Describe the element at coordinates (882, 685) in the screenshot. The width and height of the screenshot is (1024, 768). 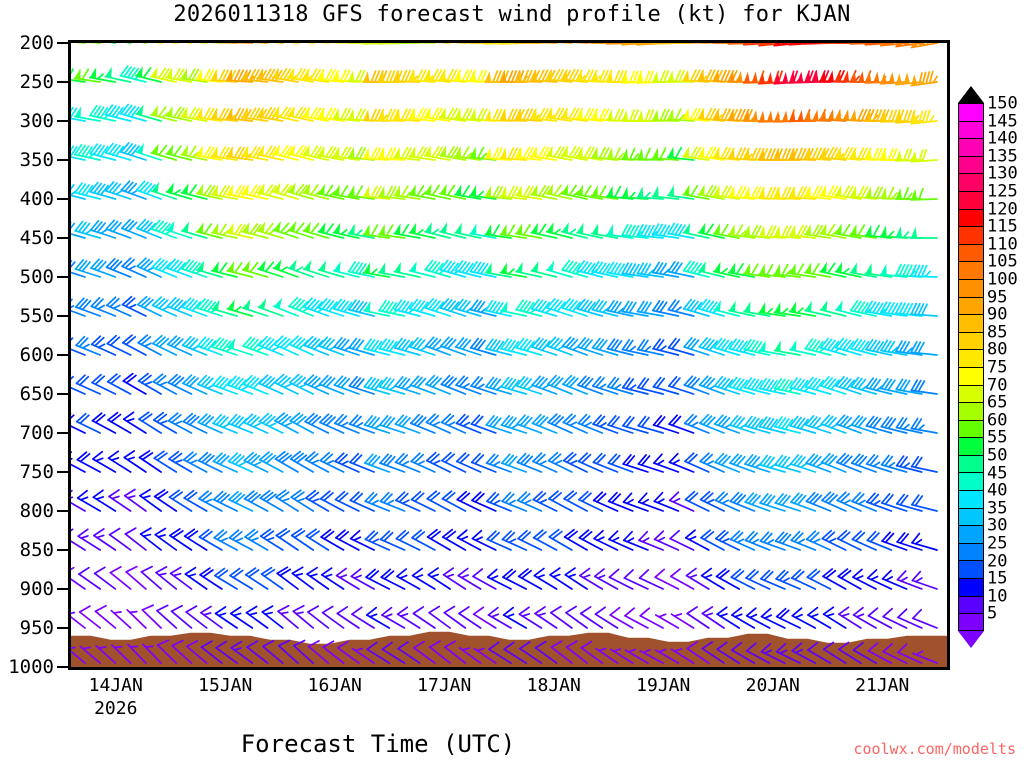
I see `x-tick-label: 21JAN` at that location.